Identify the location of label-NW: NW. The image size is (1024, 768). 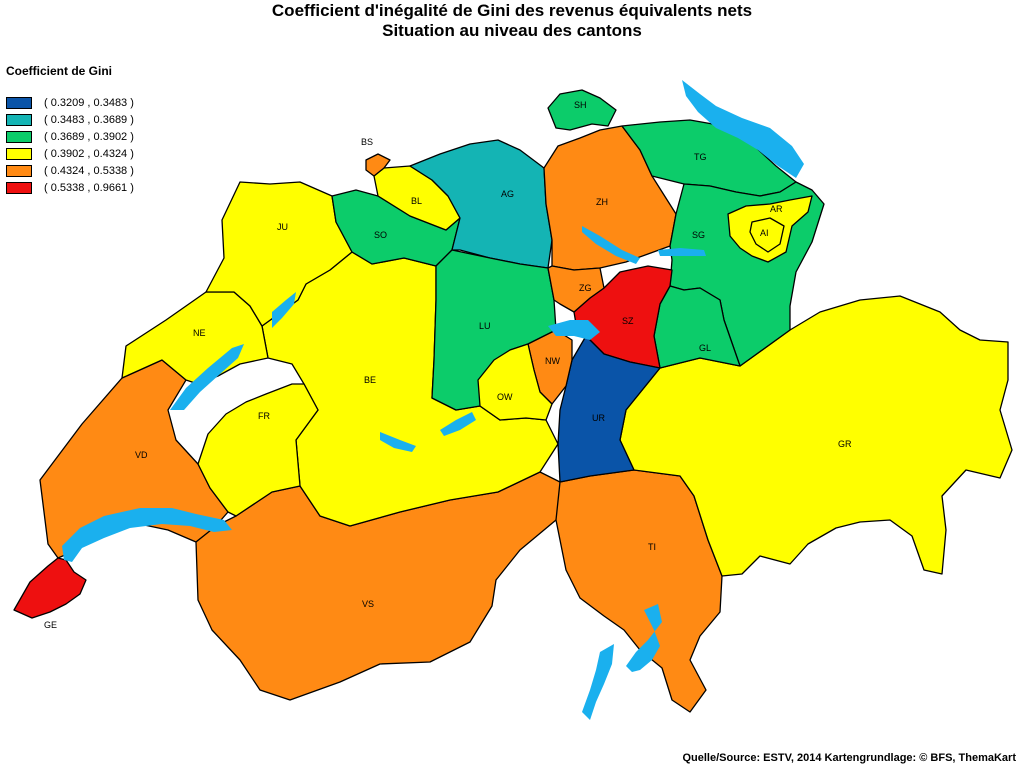
(552, 361).